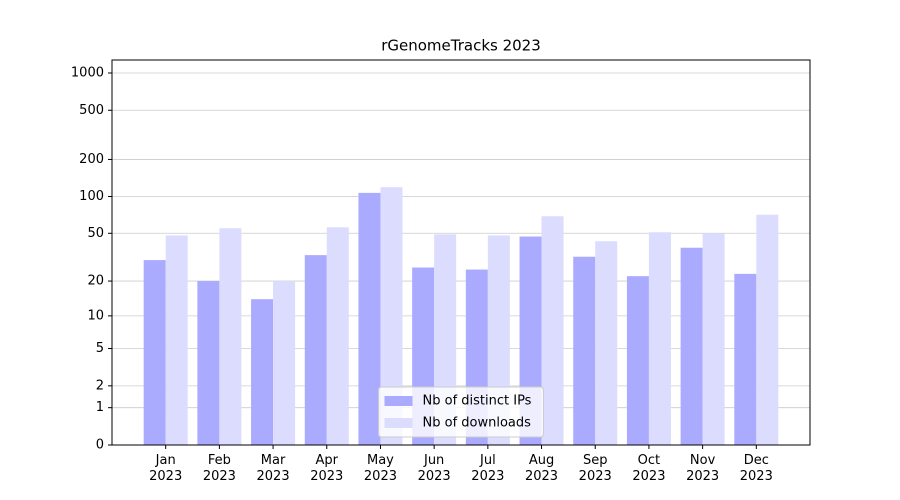  I want to click on y-tick-label: 100, so click(91, 196).